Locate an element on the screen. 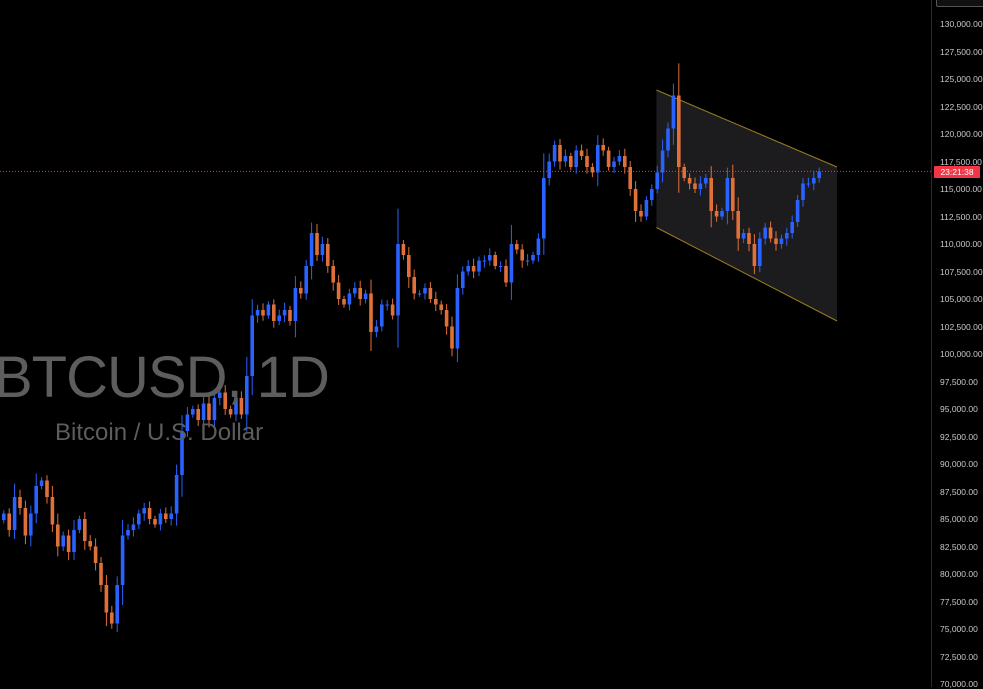 The height and width of the screenshot is (689, 983). price-tick-label: 72,500.00 is located at coordinates (959, 656).